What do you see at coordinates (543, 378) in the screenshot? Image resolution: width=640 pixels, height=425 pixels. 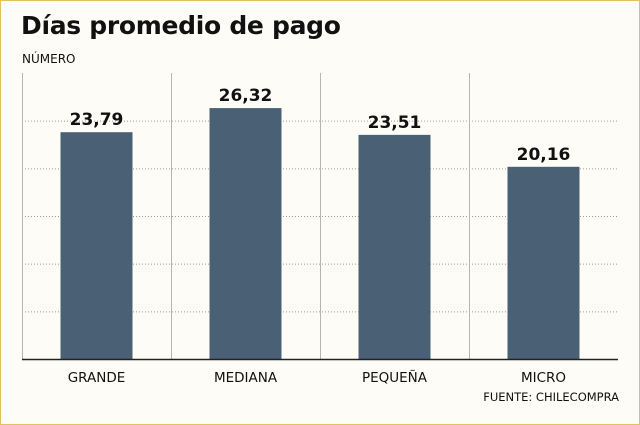 I see `x-tick-label: MICRO` at bounding box center [543, 378].